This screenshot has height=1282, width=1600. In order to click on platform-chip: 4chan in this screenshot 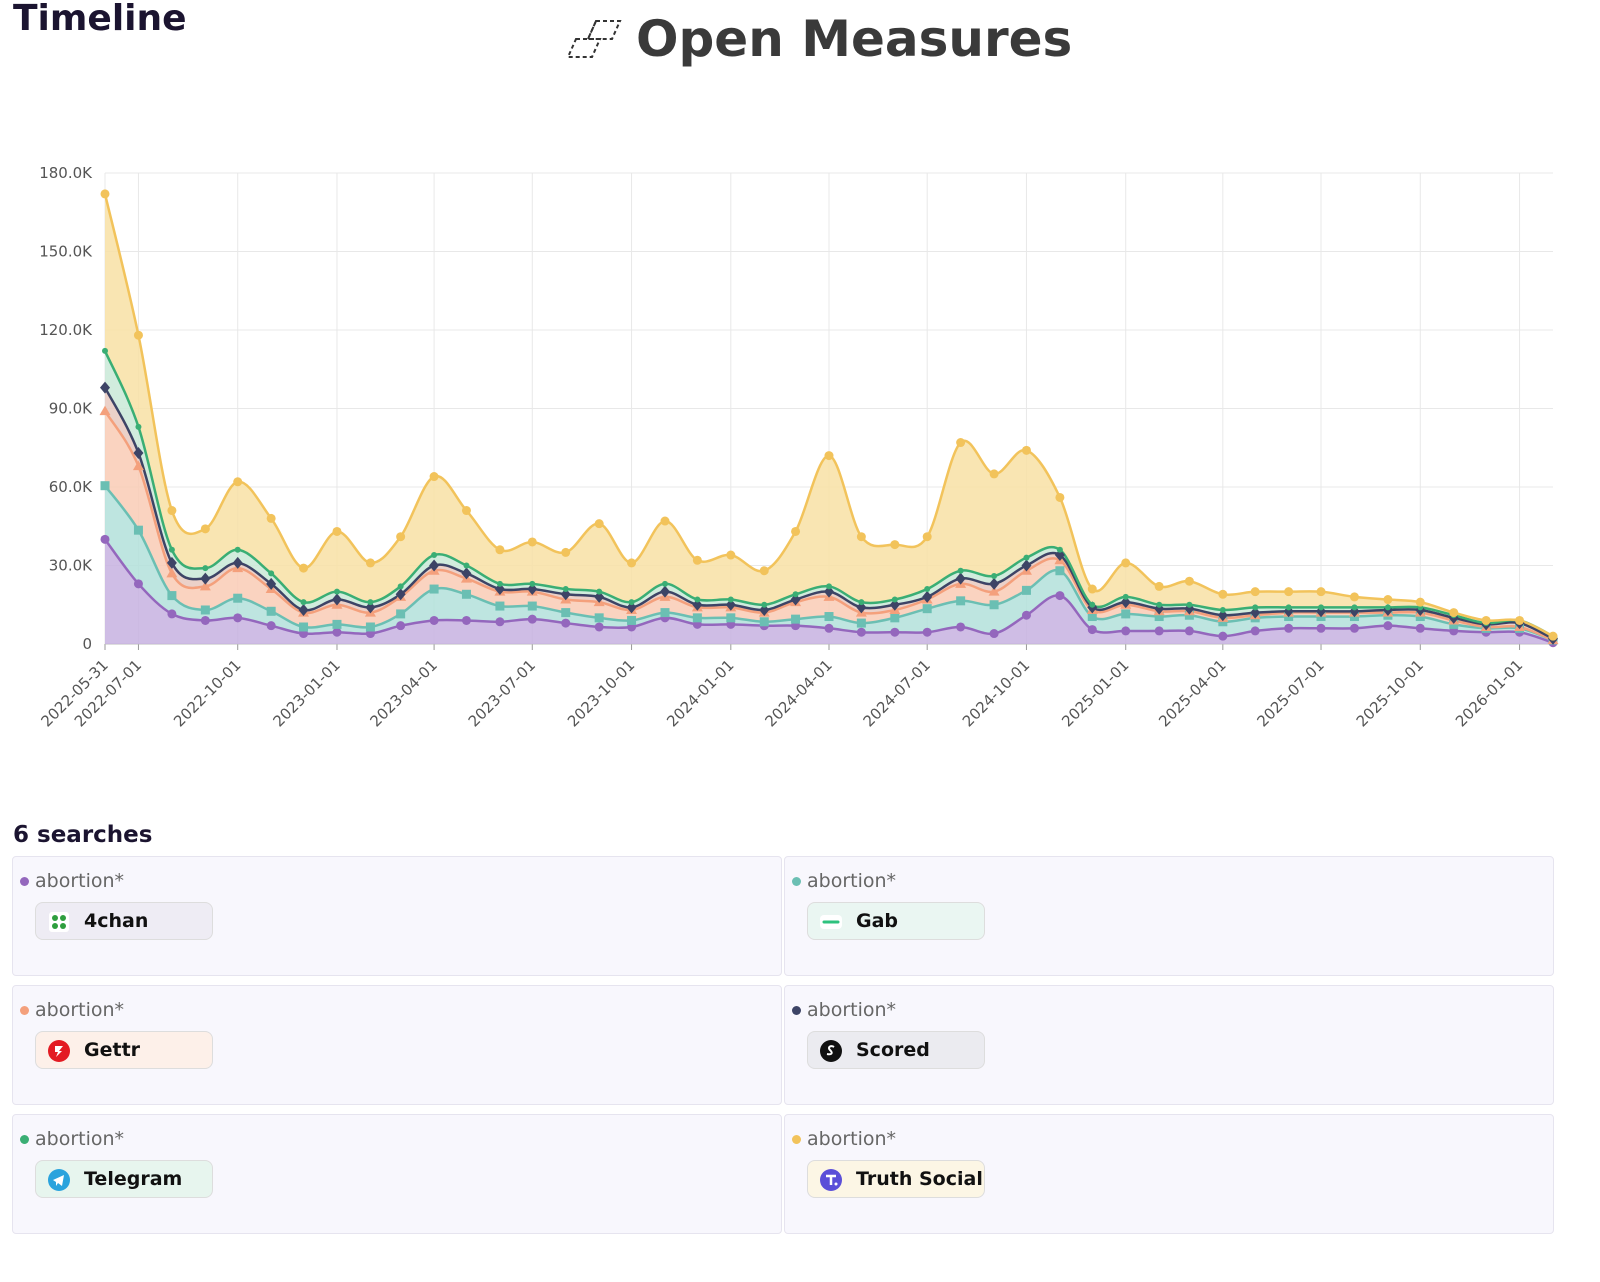, I will do `click(124, 921)`.